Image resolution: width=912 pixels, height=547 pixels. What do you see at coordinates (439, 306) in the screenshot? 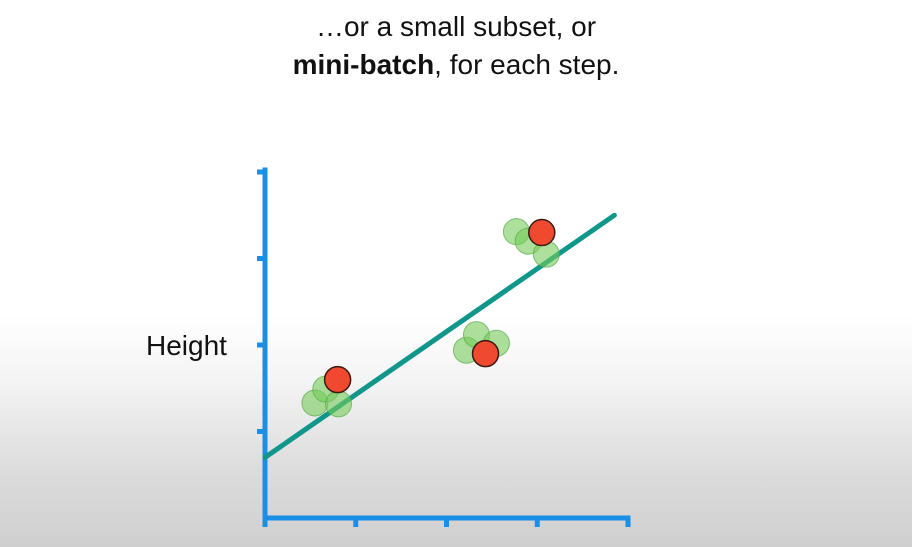
I see `red-points` at bounding box center [439, 306].